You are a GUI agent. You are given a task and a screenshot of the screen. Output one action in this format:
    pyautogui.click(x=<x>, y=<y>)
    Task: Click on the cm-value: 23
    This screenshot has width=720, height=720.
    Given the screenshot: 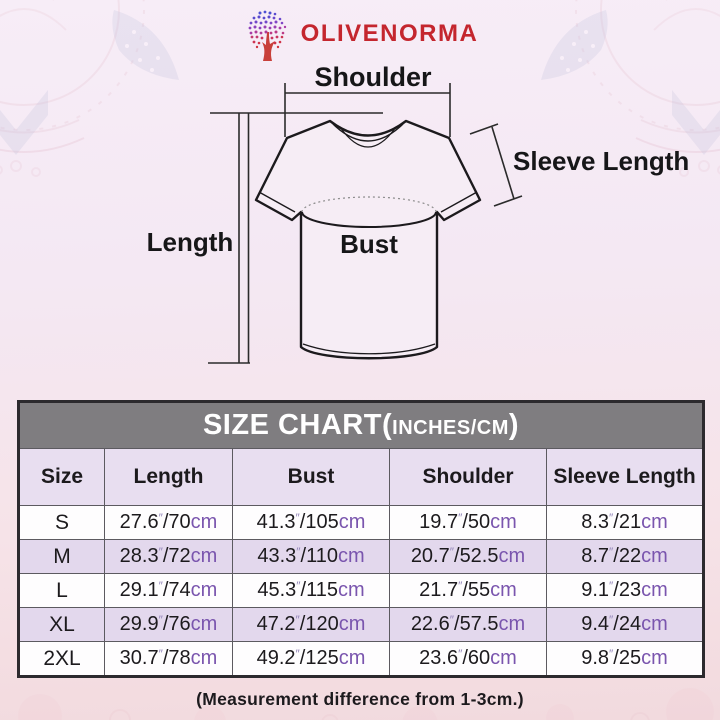 What is the action you would take?
    pyautogui.click(x=630, y=590)
    